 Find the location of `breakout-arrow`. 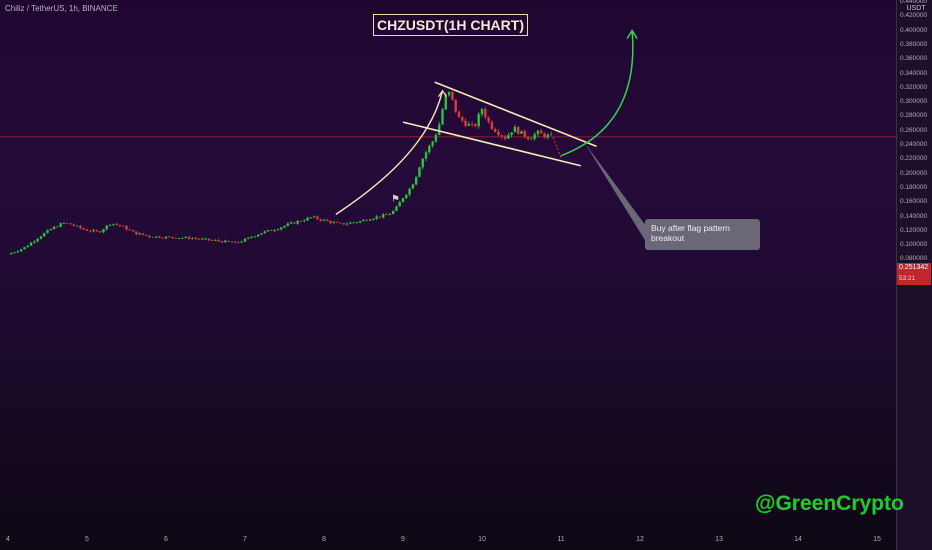

breakout-arrow is located at coordinates (597, 93).